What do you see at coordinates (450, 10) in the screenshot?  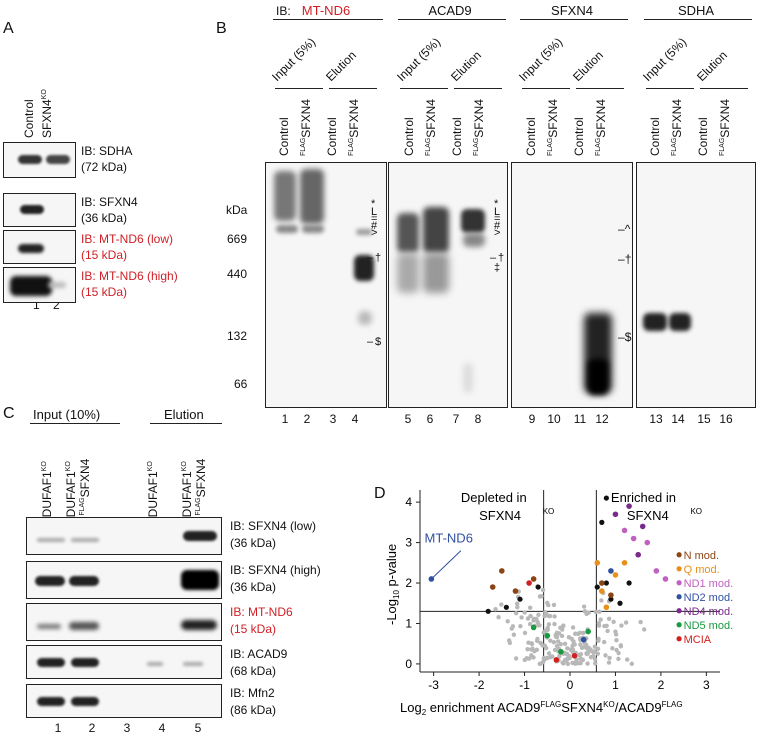 I see `antibody-1: ACAD9` at bounding box center [450, 10].